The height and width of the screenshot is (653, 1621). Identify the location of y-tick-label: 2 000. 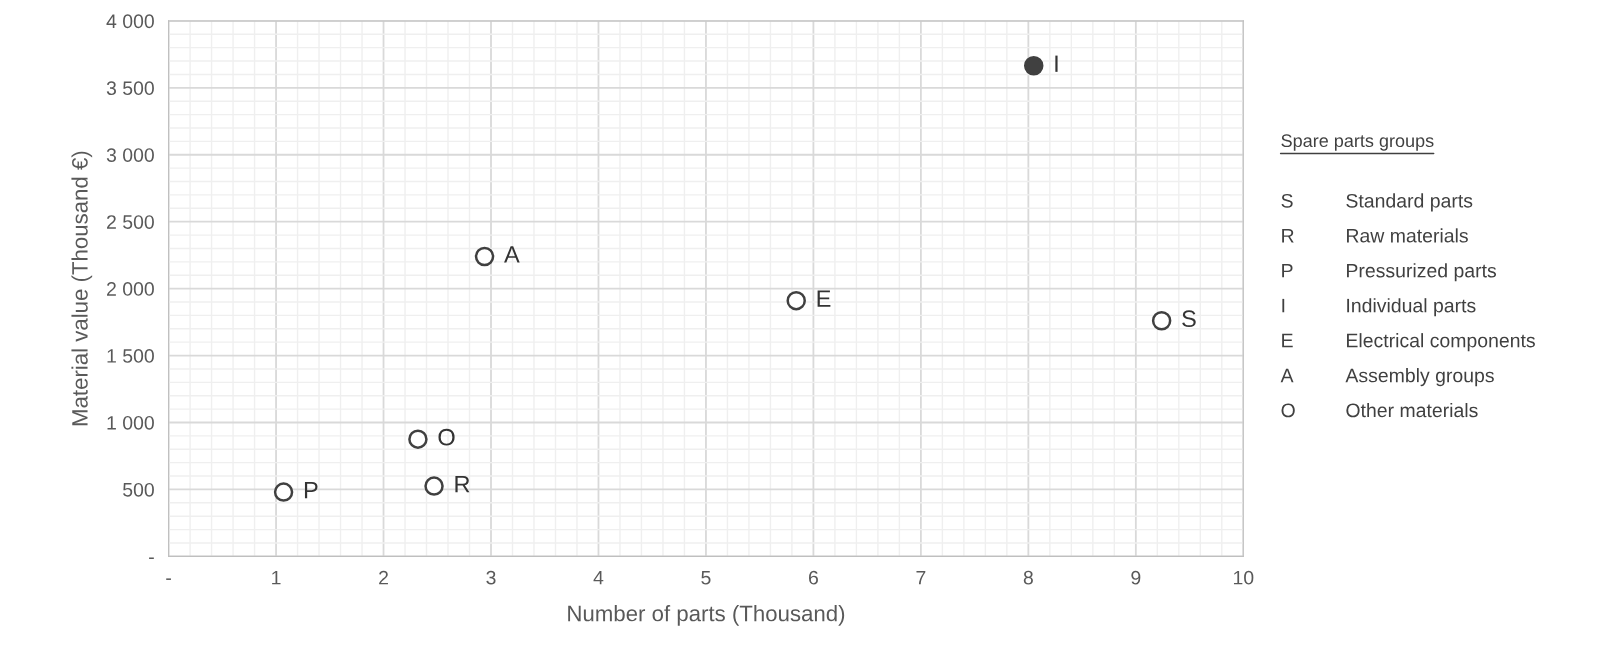
(130, 289).